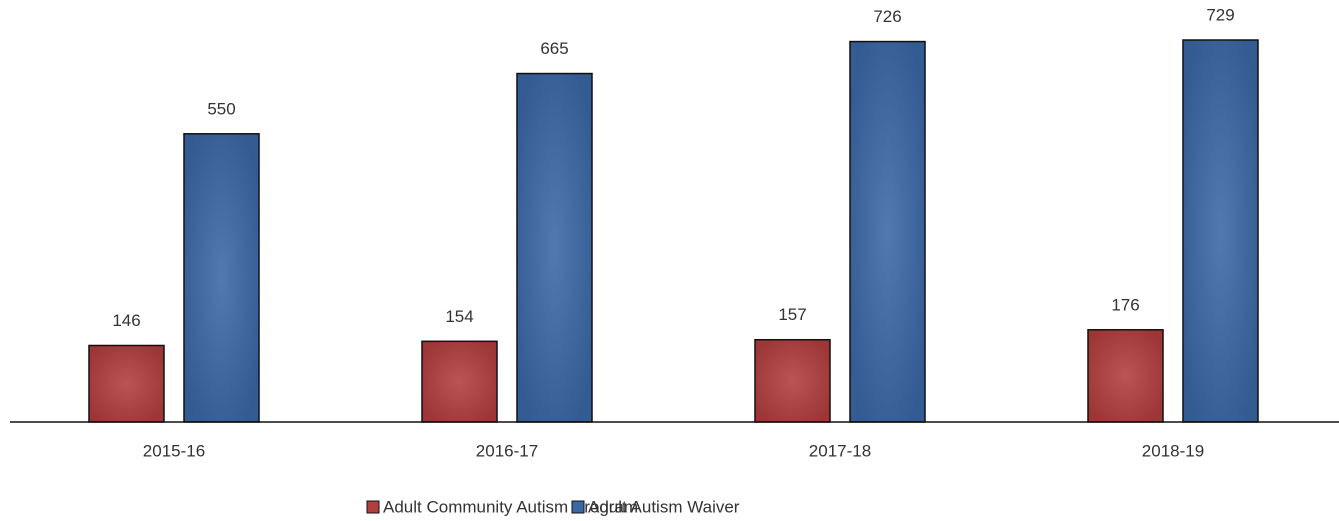  Describe the element at coordinates (887, 16) in the screenshot. I see `data-label: 726` at that location.